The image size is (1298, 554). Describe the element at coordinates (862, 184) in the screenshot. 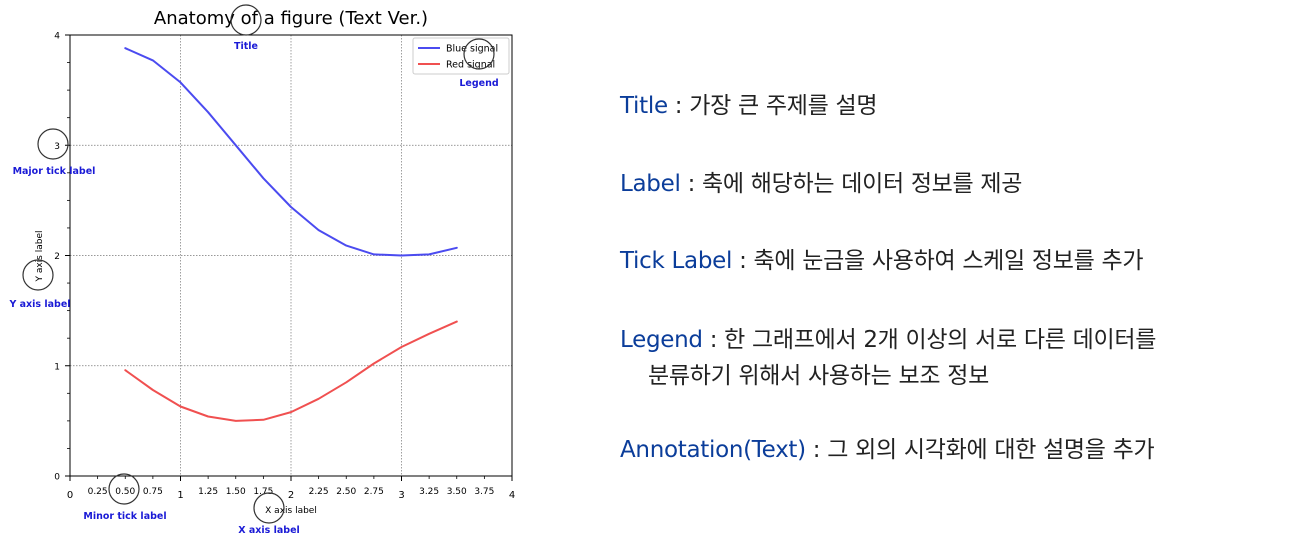

I see `note-description: 축에 해당하는 데이터 정보를 제공` at that location.